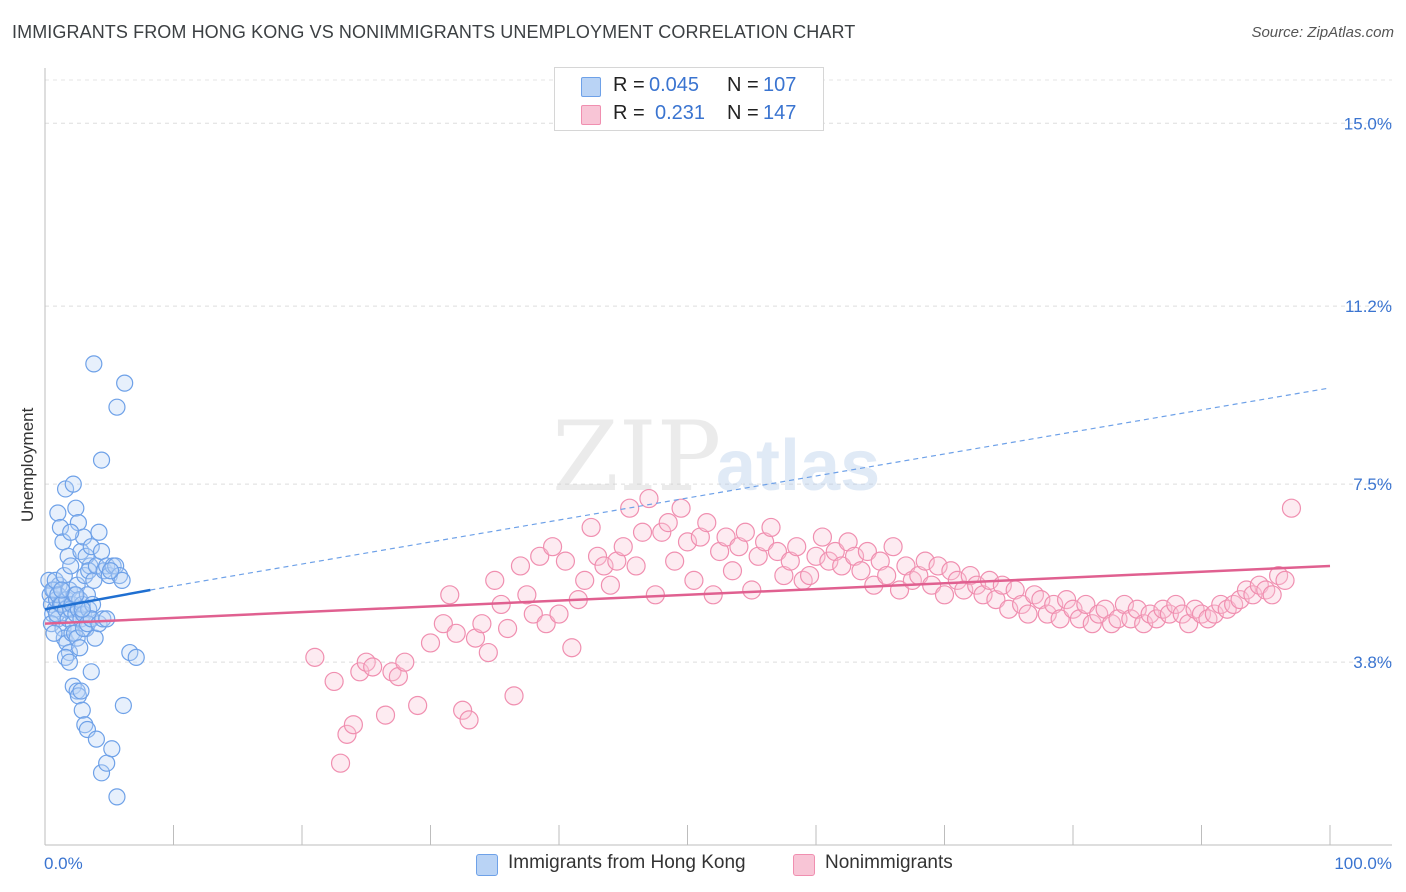 This screenshot has width=1406, height=892. Describe the element at coordinates (591, 87) in the screenshot. I see `legend-swatch-hong-kong` at that location.